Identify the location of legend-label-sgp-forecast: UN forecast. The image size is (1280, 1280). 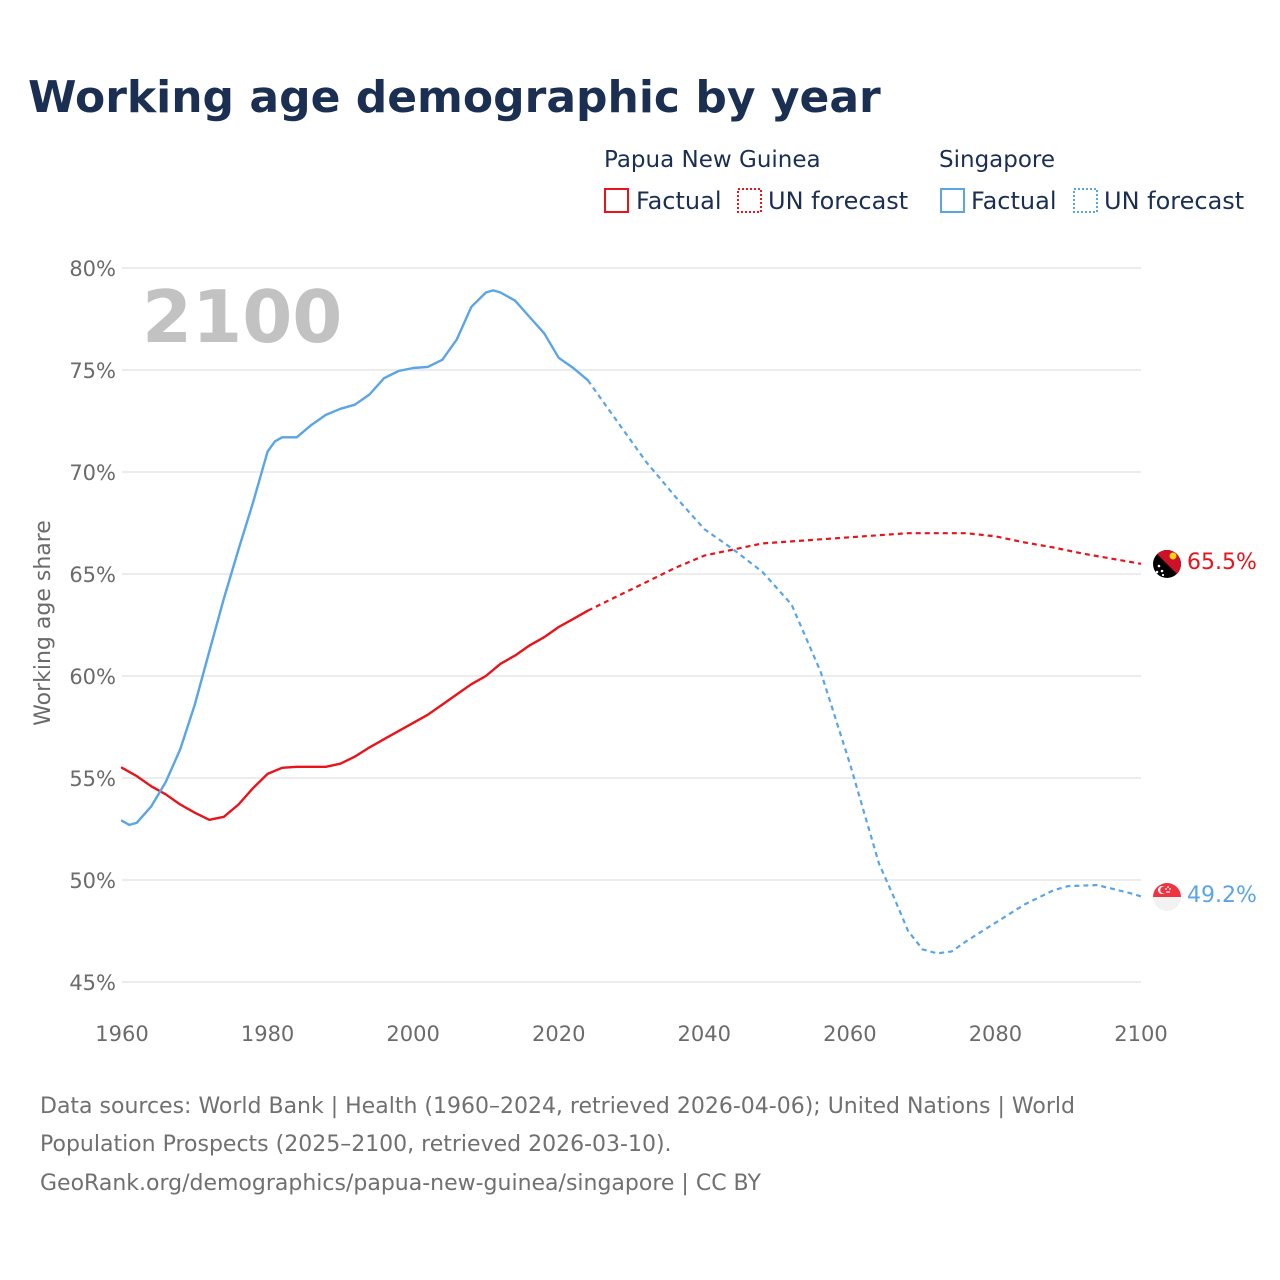
(1174, 201).